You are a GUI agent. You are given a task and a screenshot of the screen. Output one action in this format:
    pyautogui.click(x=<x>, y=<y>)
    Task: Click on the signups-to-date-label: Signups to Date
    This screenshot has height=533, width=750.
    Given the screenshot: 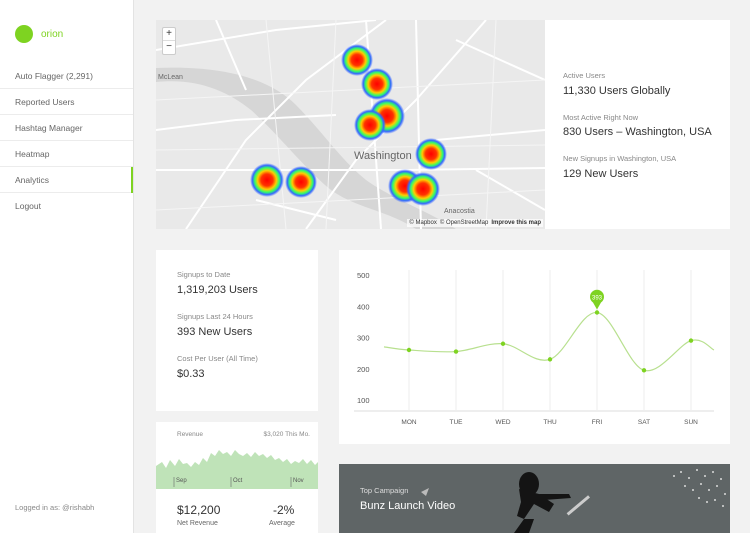 What is the action you would take?
    pyautogui.click(x=204, y=274)
    